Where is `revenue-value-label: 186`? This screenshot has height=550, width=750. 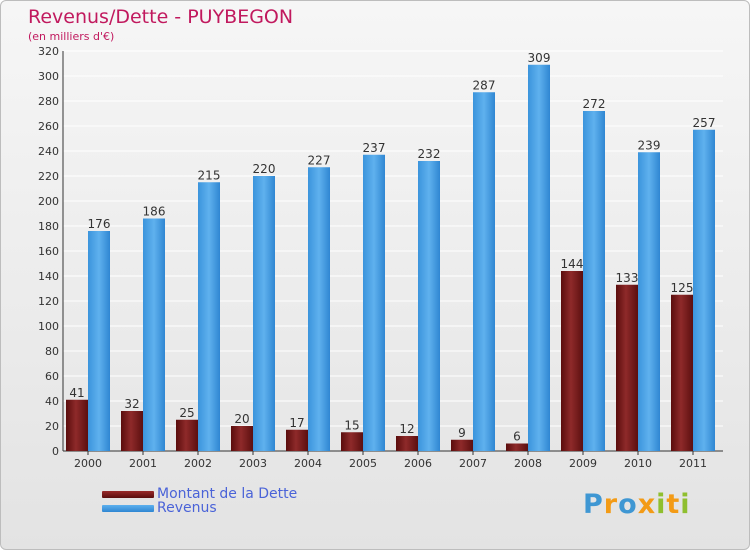 revenue-value-label: 186 is located at coordinates (154, 212).